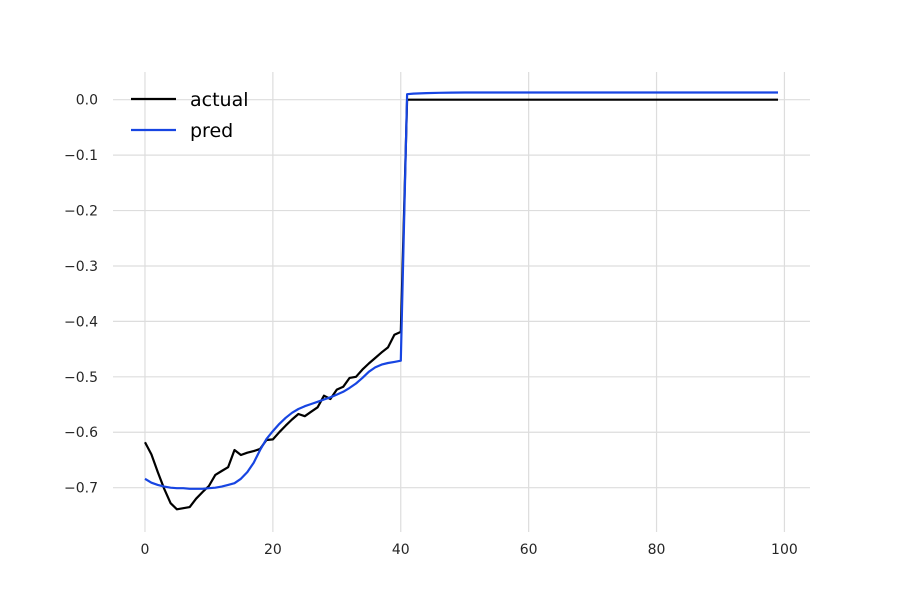 The height and width of the screenshot is (600, 900). Describe the element at coordinates (81, 295) in the screenshot. I see `y-axis-ticks: 0.0 −0.1 −0.2 −0.3 −0.4 −0.5 −0.6 −0.7` at that location.